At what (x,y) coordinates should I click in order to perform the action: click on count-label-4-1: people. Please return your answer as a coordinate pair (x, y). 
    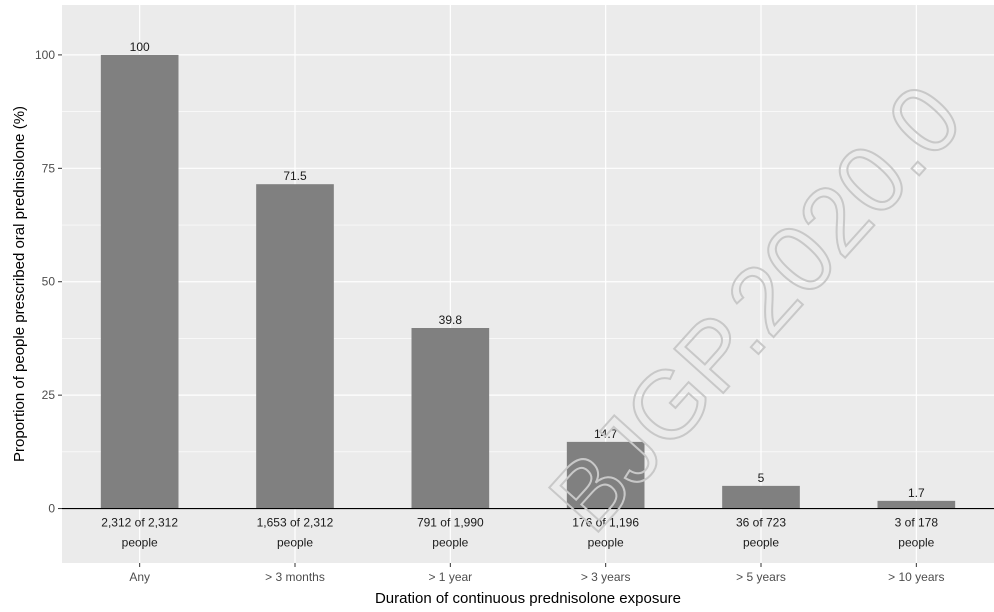
    Looking at the image, I should click on (761, 543).